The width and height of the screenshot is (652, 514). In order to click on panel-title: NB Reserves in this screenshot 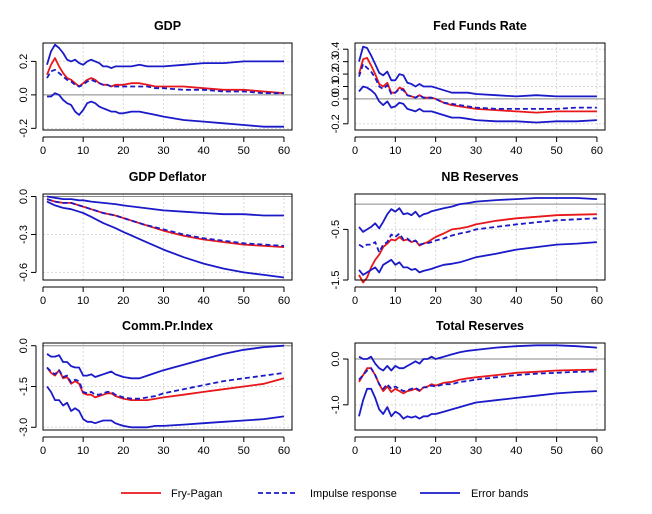, I will do `click(479, 177)`.